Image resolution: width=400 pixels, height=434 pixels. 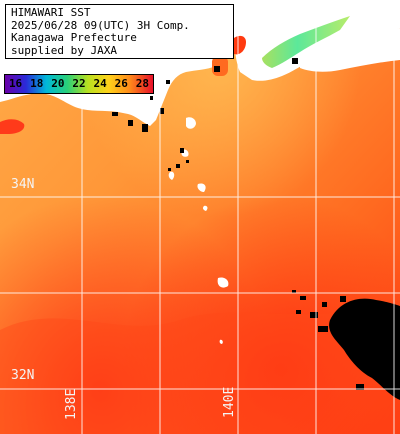 What do you see at coordinates (64, 50) in the screenshot?
I see `title-line-4: supplied by JAXA` at bounding box center [64, 50].